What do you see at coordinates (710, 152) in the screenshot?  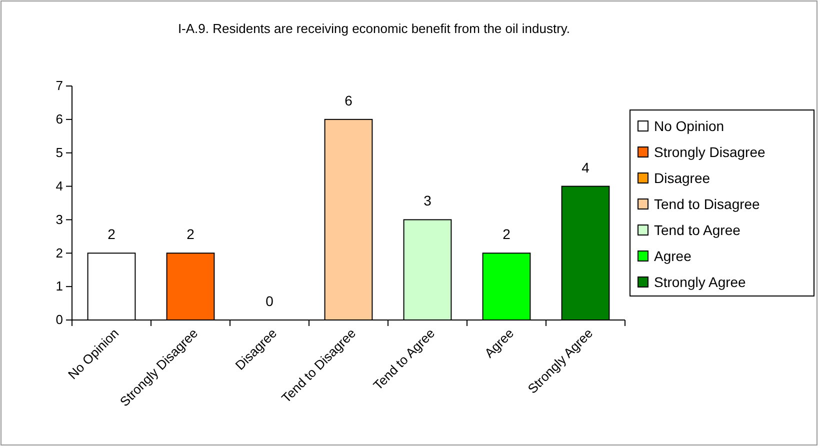 I see `legend-label: Strongly Disagree` at bounding box center [710, 152].